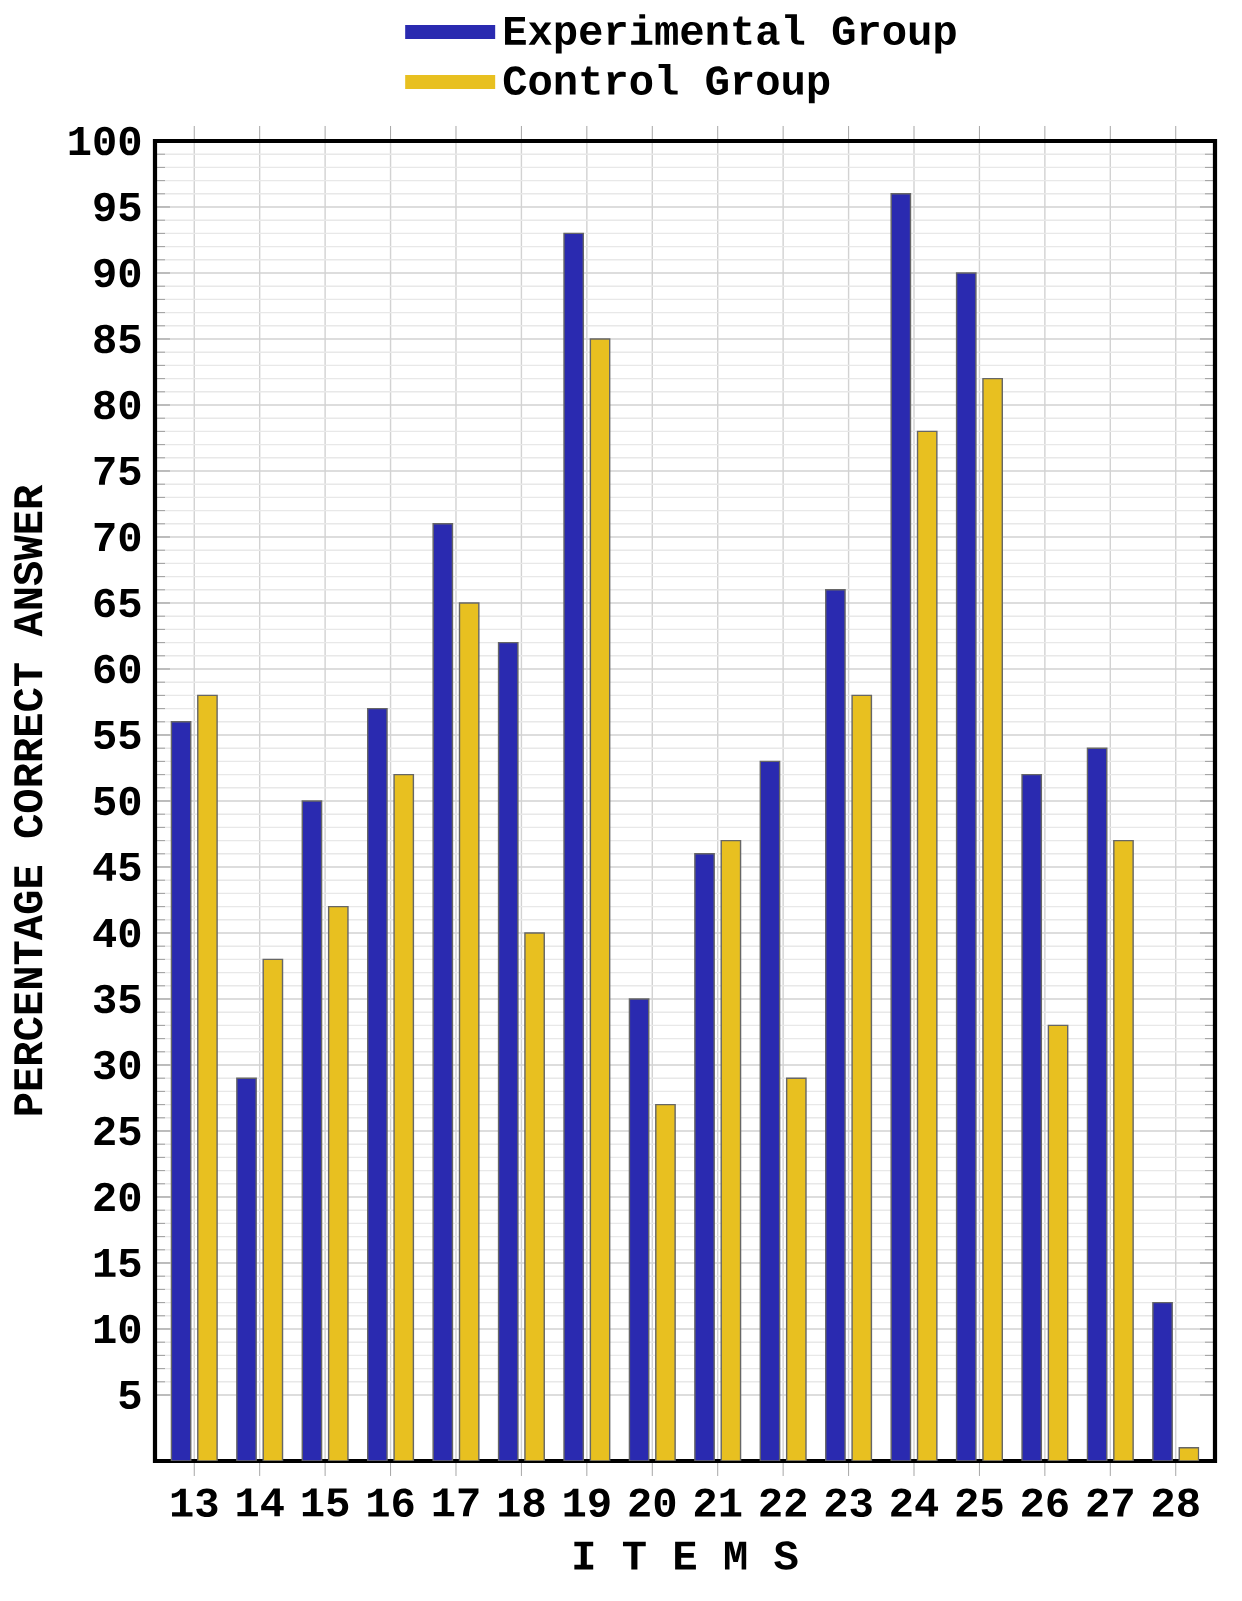  I want to click on y-tick-label: 45, so click(117, 867).